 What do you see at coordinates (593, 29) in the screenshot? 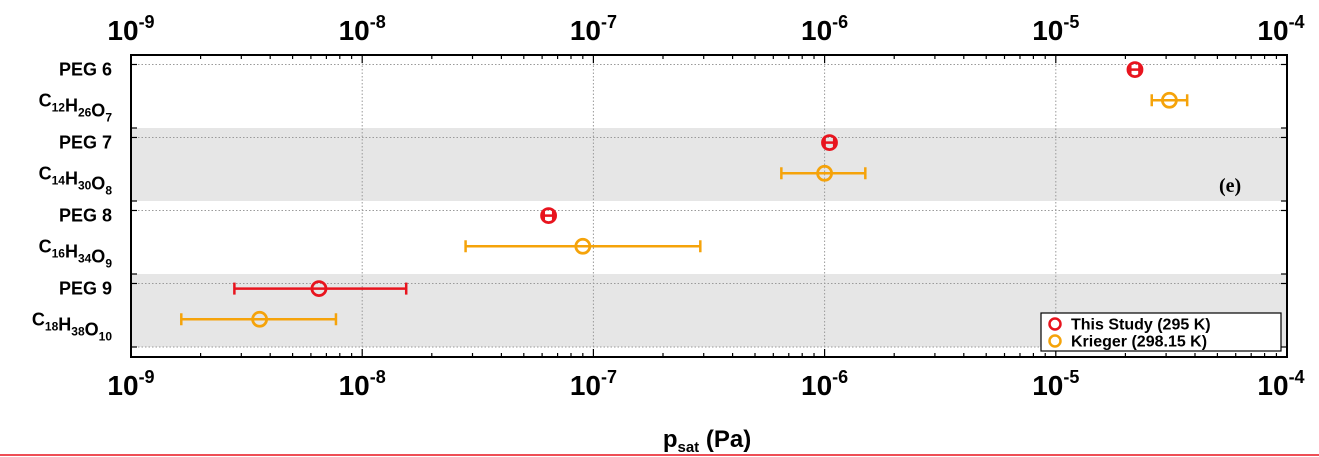
I see `x-tick-label-top: 10⁻⁷` at bounding box center [593, 29].